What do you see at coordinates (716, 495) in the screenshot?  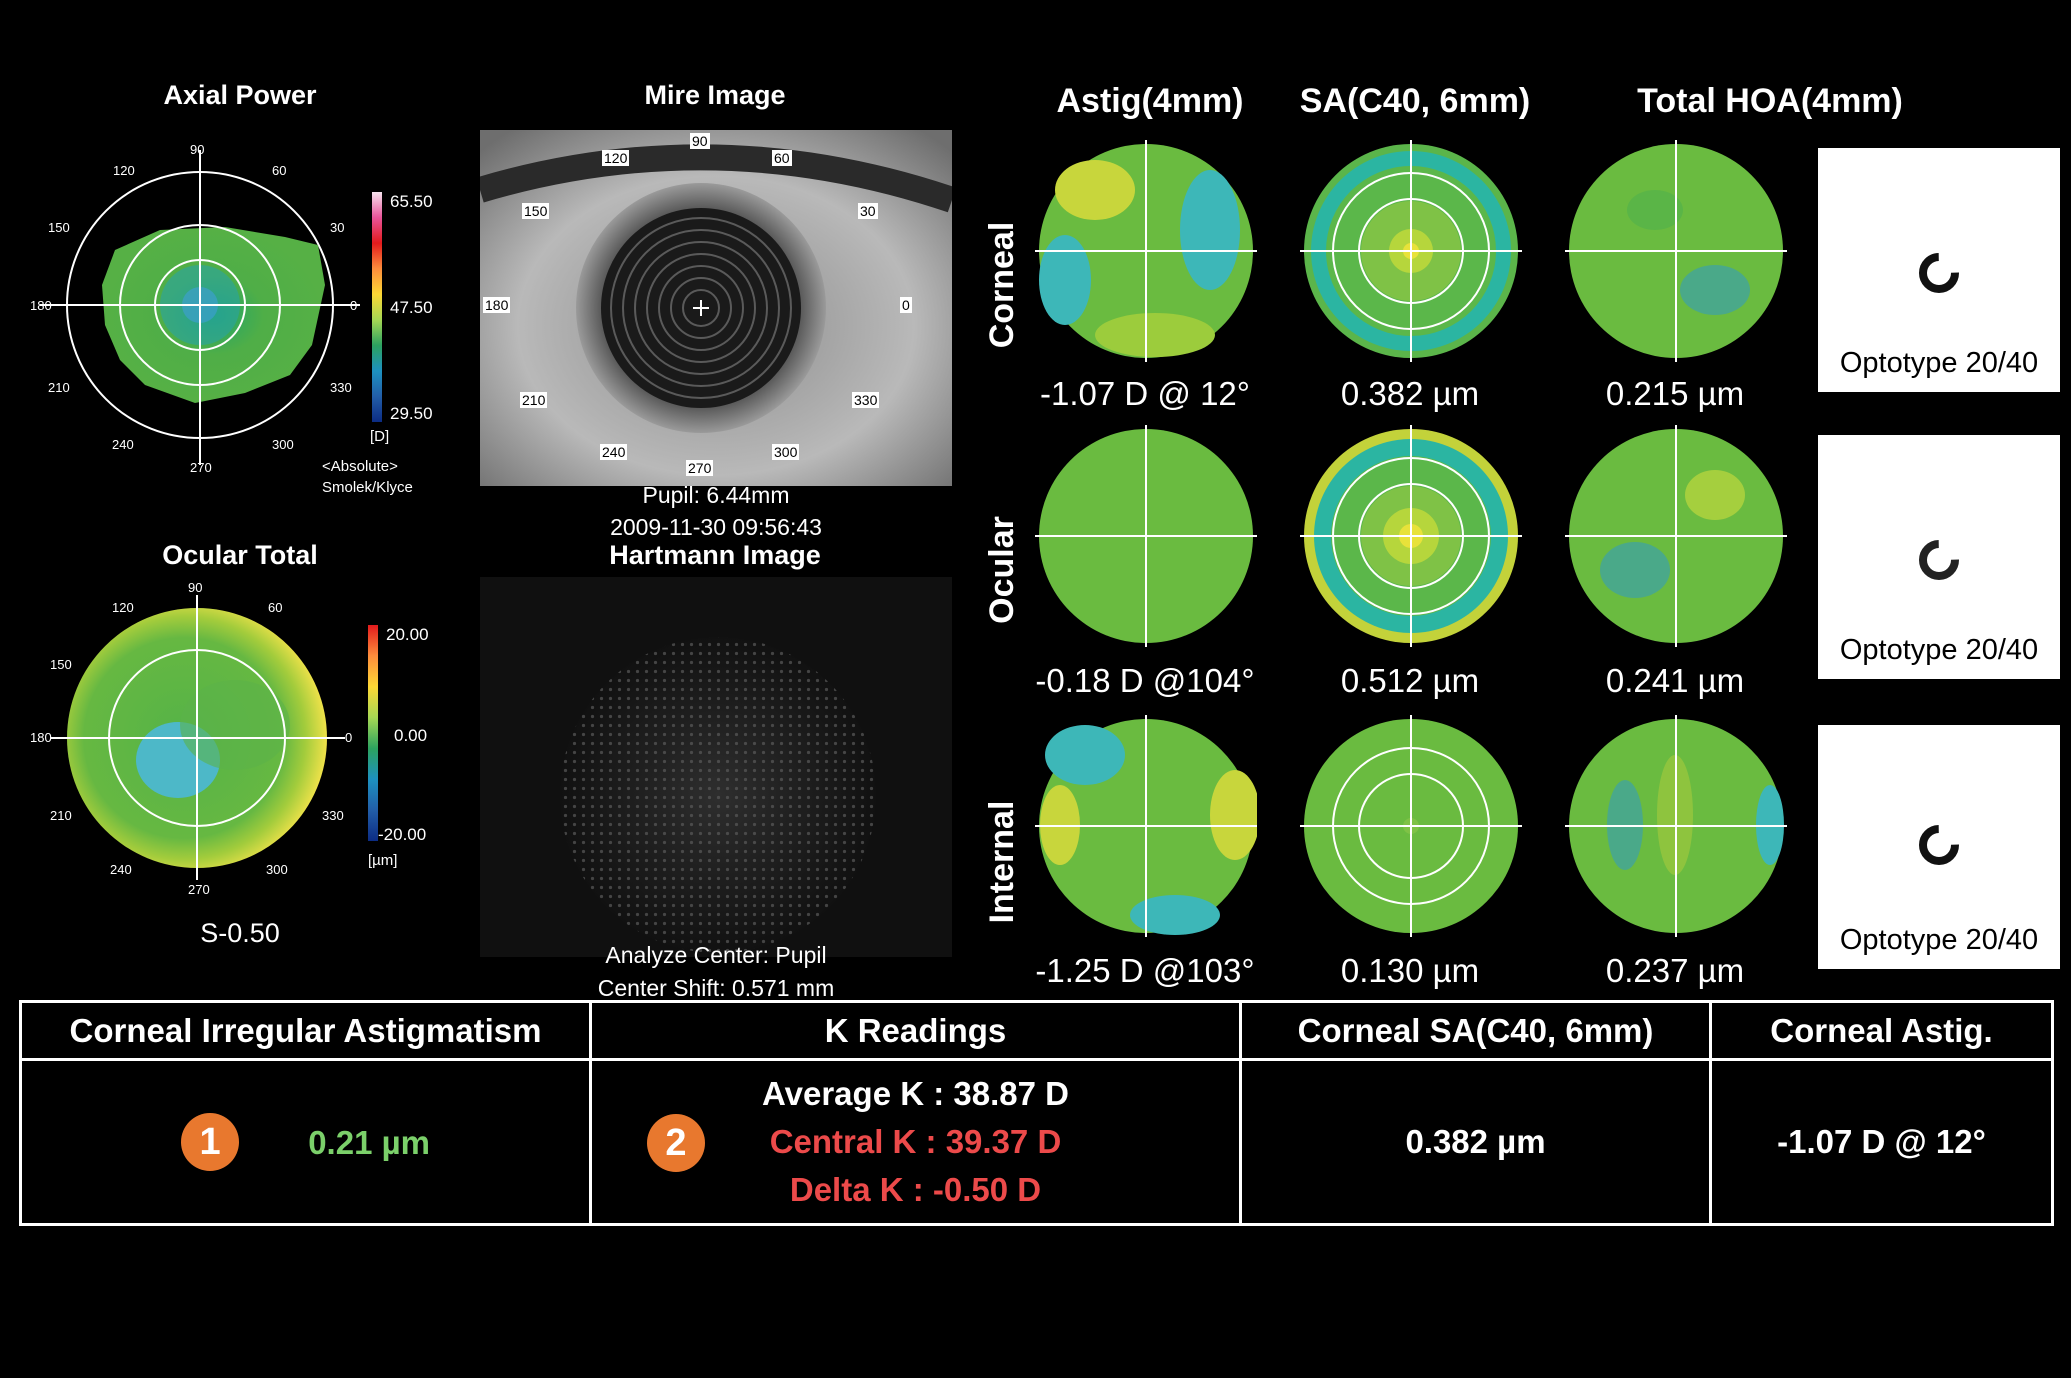 I see `pupil-size: Pupil: 6.44mm` at bounding box center [716, 495].